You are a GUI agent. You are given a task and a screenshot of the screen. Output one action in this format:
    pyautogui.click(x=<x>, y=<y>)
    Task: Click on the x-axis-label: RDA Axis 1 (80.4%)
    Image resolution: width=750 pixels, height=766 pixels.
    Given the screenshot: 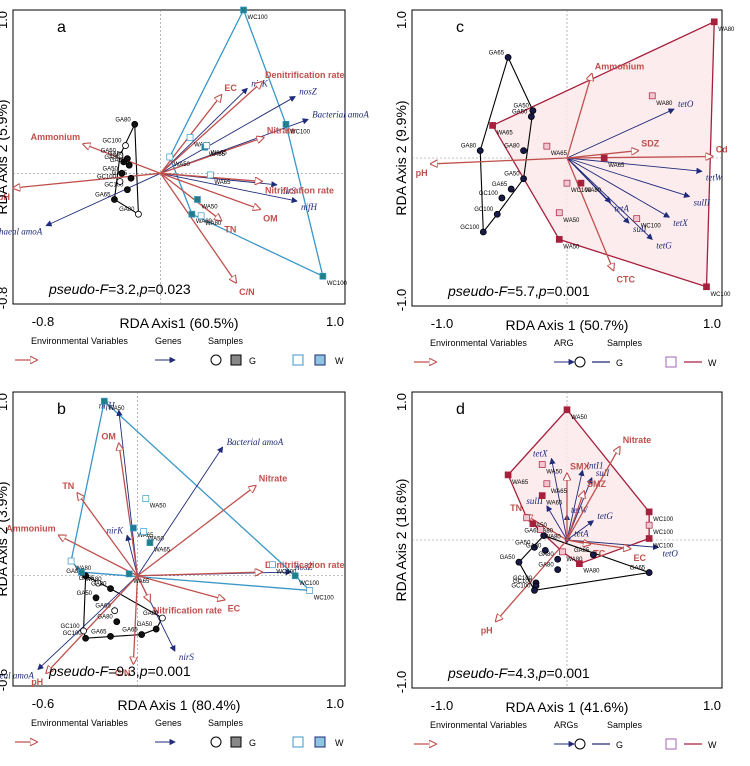 What is the action you would take?
    pyautogui.click(x=179, y=705)
    